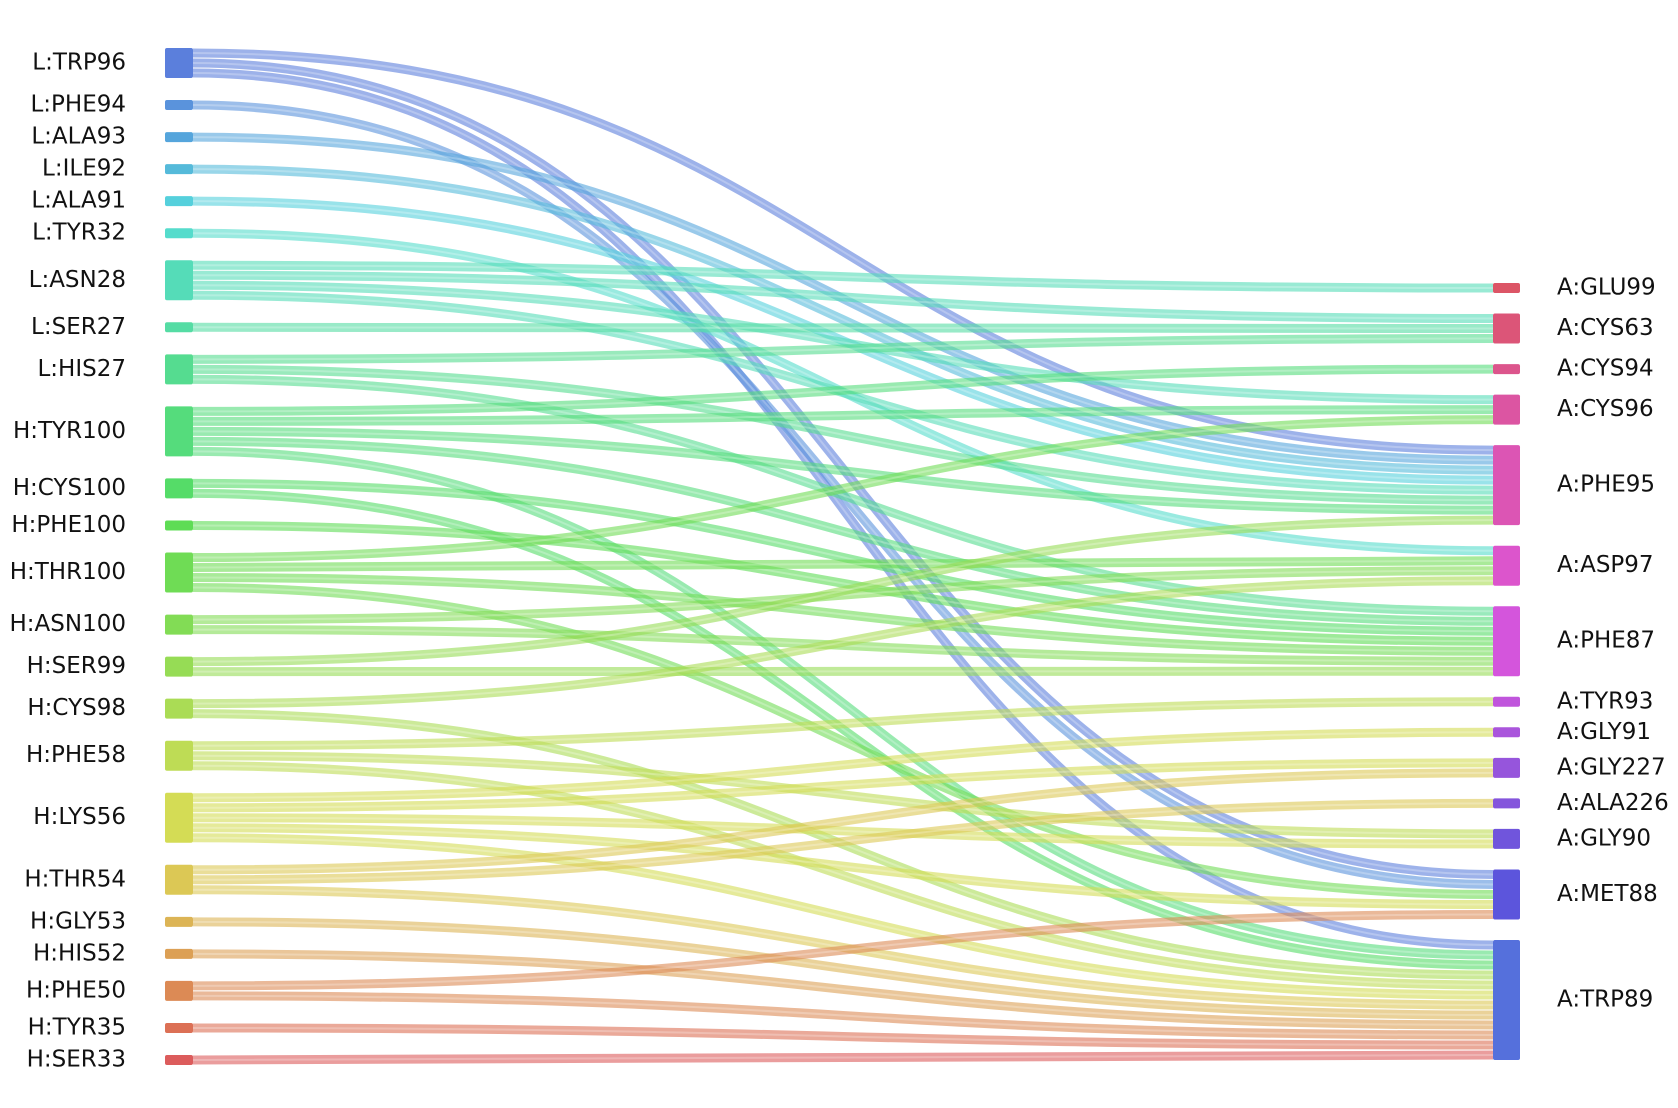 Image resolution: width=1678 pixels, height=1108 pixels. What do you see at coordinates (75, 879) in the screenshot?
I see `source-label: H:THR54` at bounding box center [75, 879].